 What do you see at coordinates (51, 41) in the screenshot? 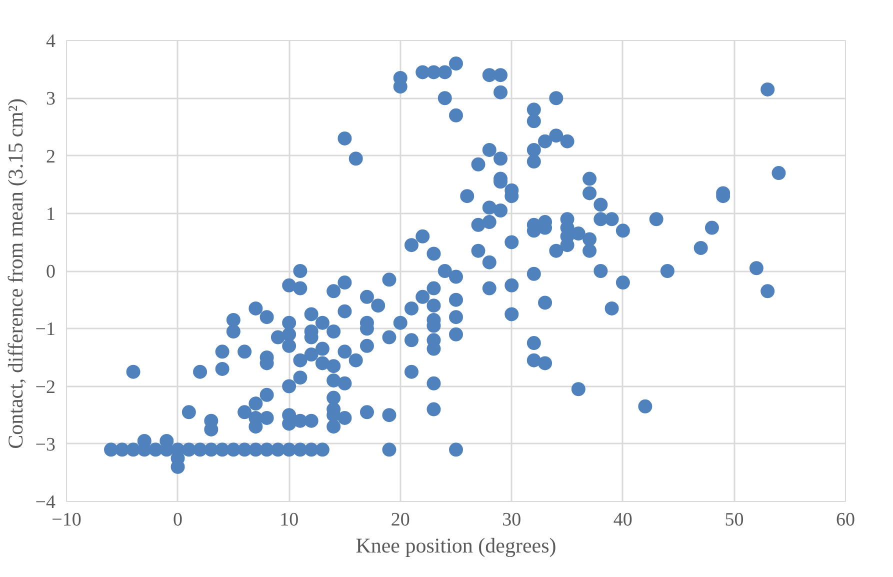
I see `y-tick-label: 4` at bounding box center [51, 41].